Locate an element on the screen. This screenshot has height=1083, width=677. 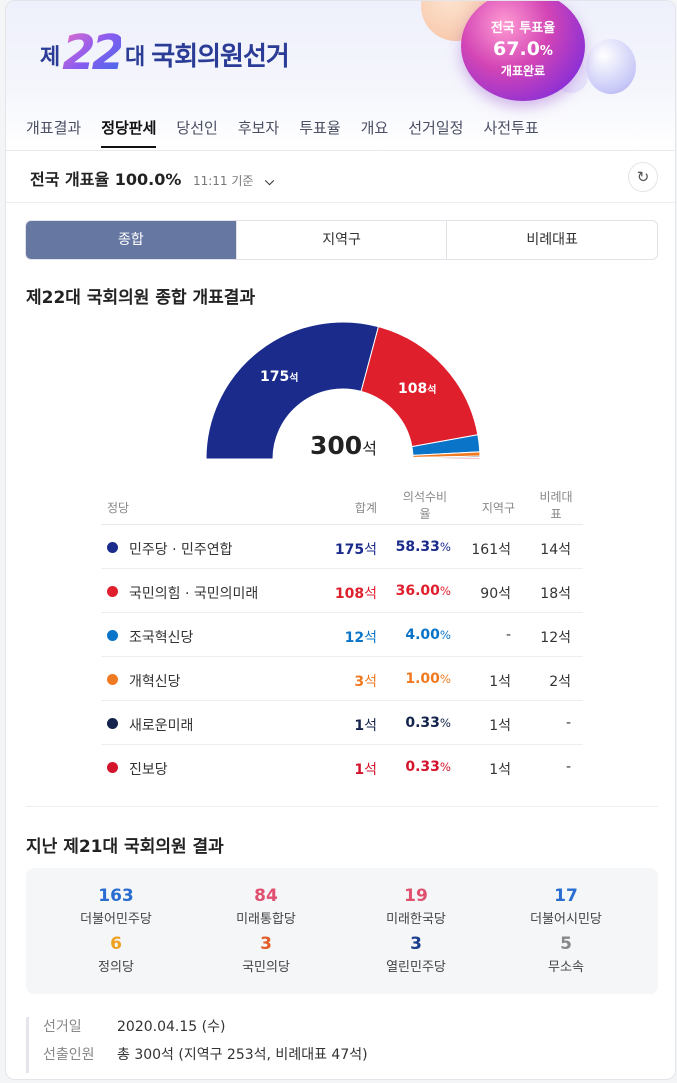
summary-title: 제22대 국회의원 종합 개표결과 is located at coordinates (141, 298).